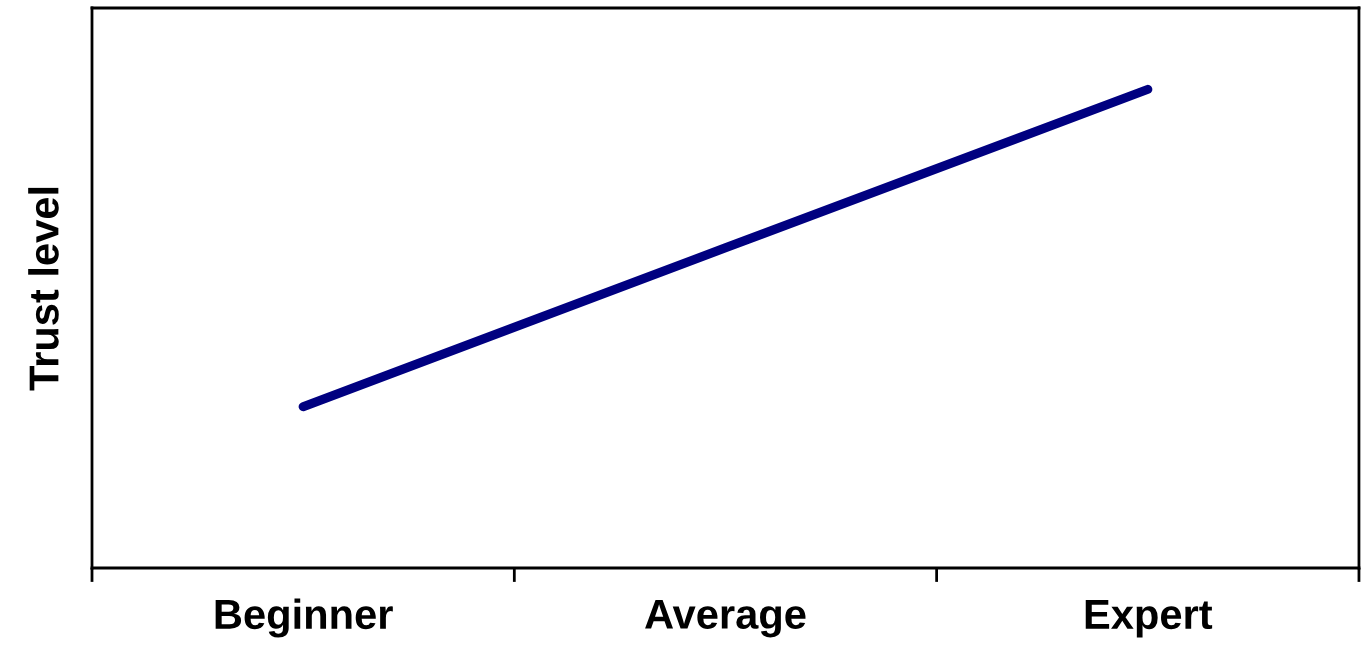  I want to click on x-tick-label: Expert, so click(1149, 619).